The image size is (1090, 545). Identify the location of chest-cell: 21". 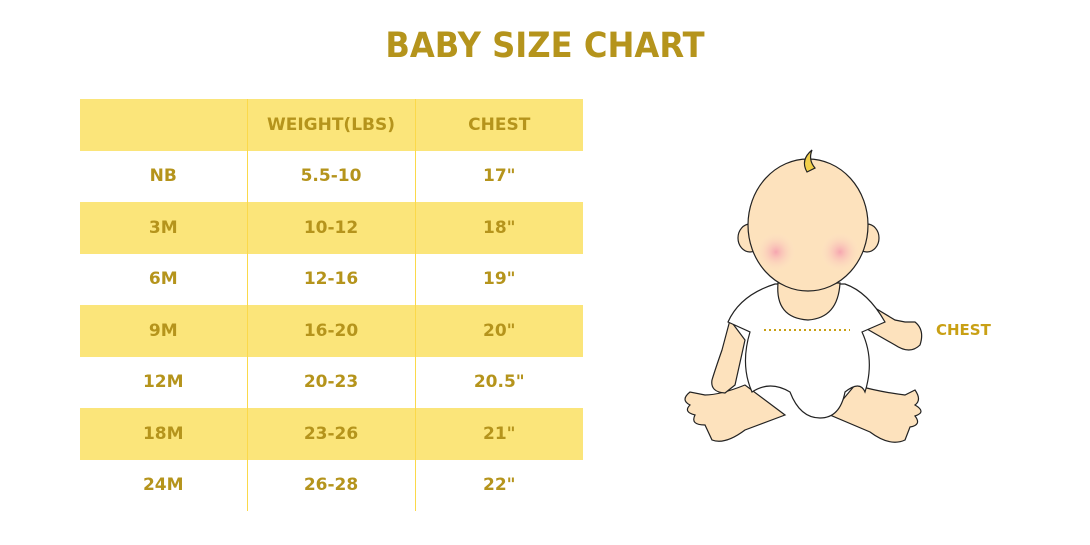
(498, 434).